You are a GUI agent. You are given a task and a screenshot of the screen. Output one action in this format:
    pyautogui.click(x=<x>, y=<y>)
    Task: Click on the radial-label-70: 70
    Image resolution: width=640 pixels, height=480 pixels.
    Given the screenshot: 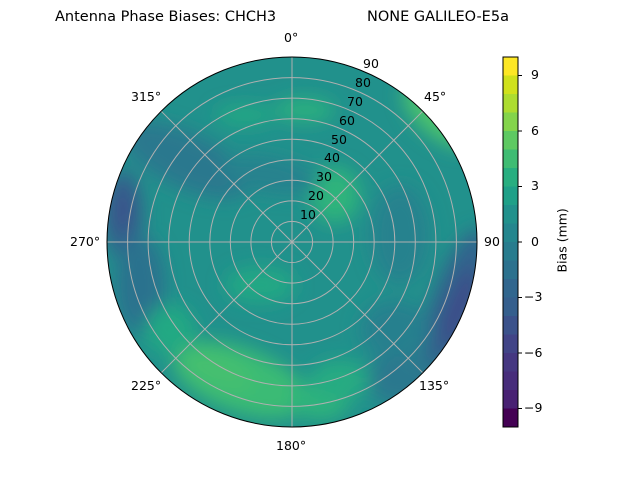 What is the action you would take?
    pyautogui.click(x=355, y=101)
    